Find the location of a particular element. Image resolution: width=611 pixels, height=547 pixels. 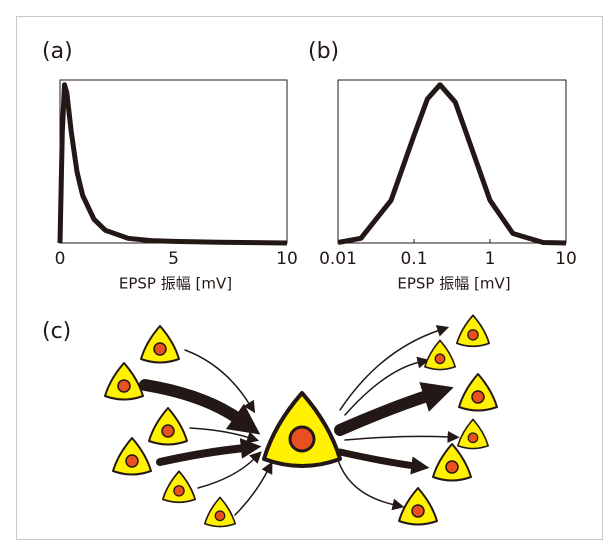

plot-area is located at coordinates (452, 161).